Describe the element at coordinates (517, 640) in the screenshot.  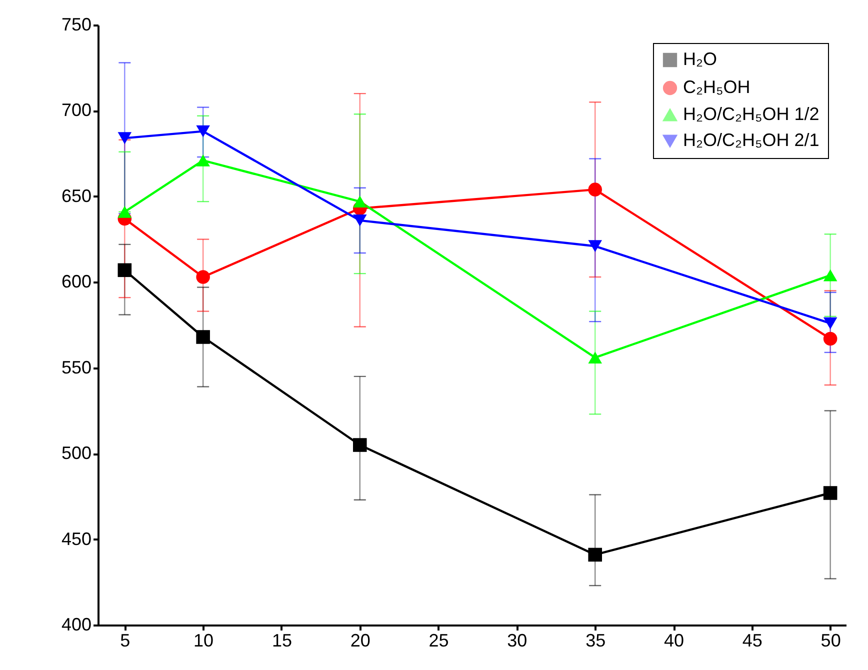
I see `x-tick-label: 30` at that location.